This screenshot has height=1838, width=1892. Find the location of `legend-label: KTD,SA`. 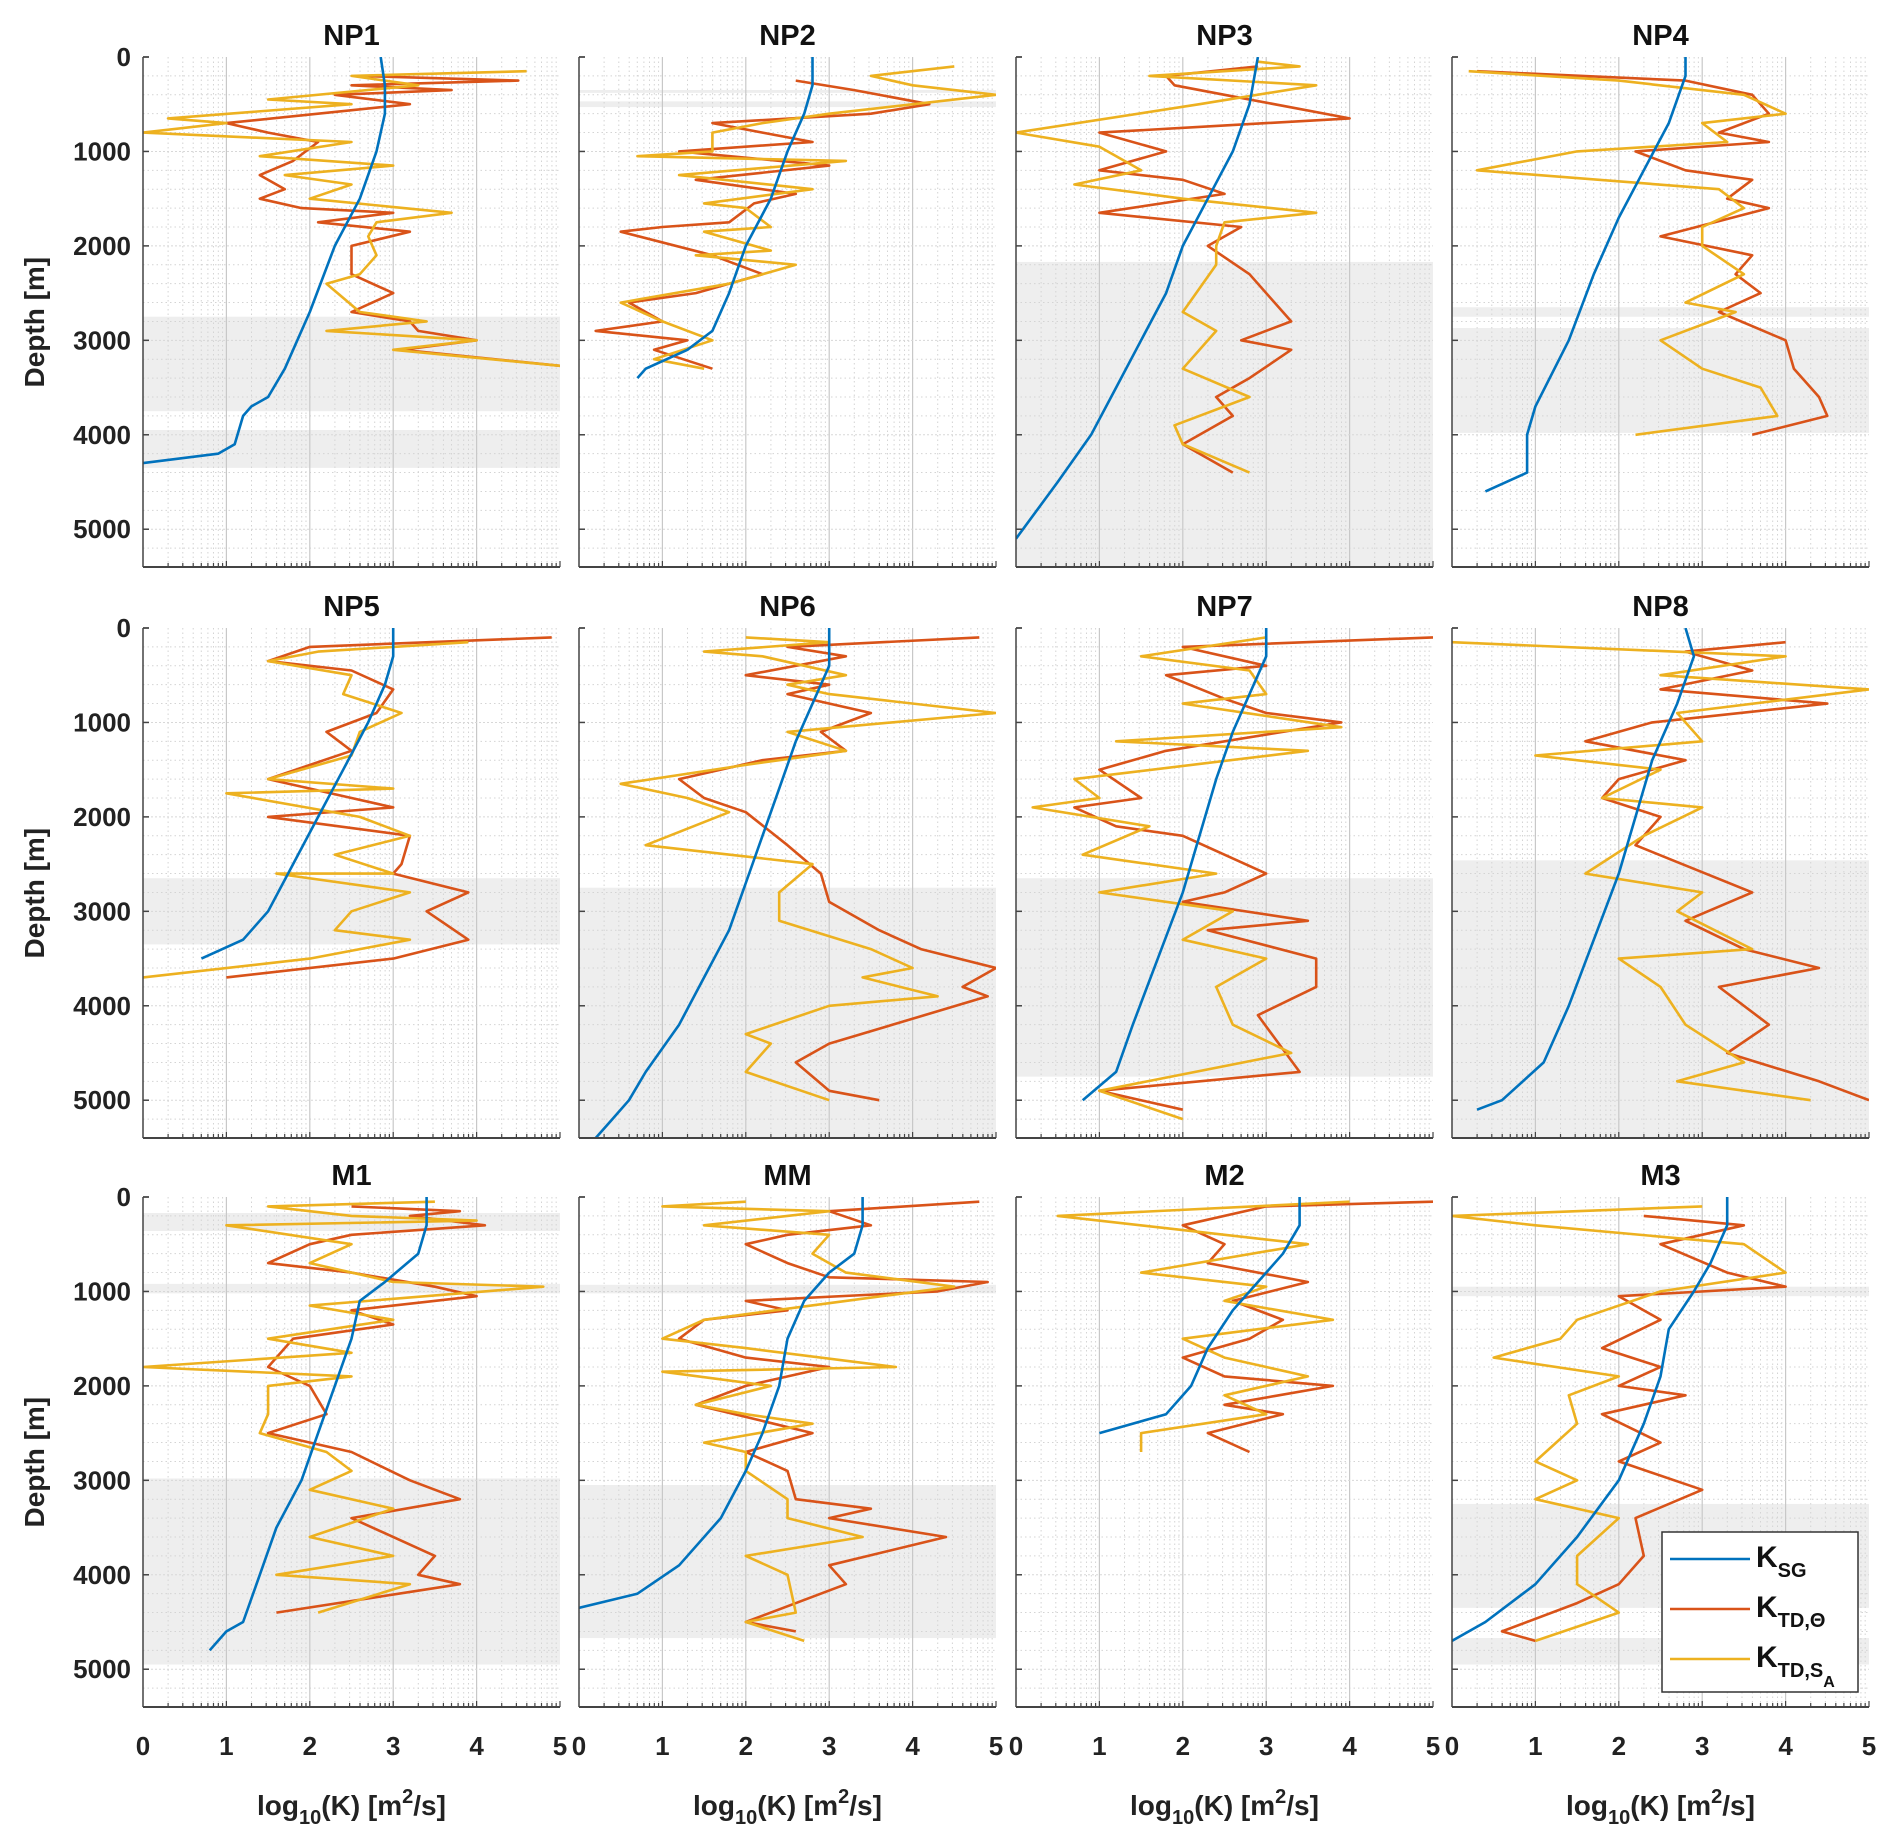

legend-label: KTD,SA is located at coordinates (1795, 1666).